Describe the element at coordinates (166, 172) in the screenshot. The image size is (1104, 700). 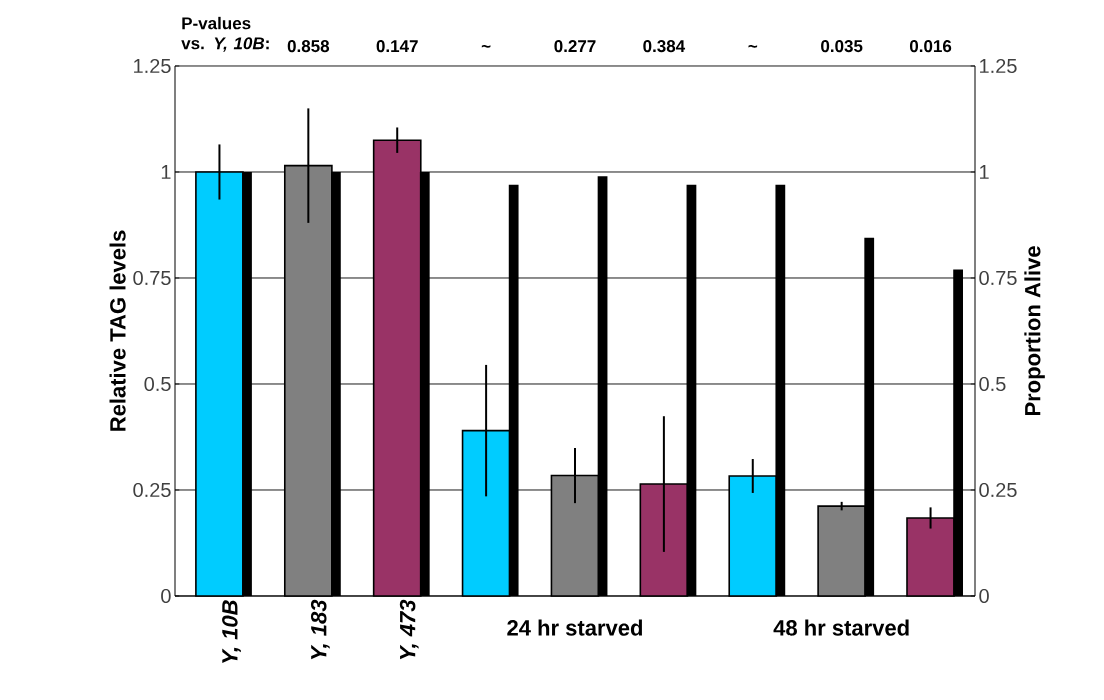
I see `y-tick-label: 1` at that location.